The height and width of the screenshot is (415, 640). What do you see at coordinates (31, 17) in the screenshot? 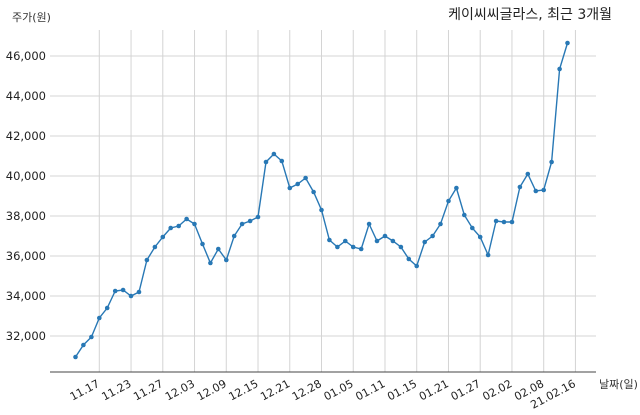
I see `y-axis-label: 주가(원)` at bounding box center [31, 17].